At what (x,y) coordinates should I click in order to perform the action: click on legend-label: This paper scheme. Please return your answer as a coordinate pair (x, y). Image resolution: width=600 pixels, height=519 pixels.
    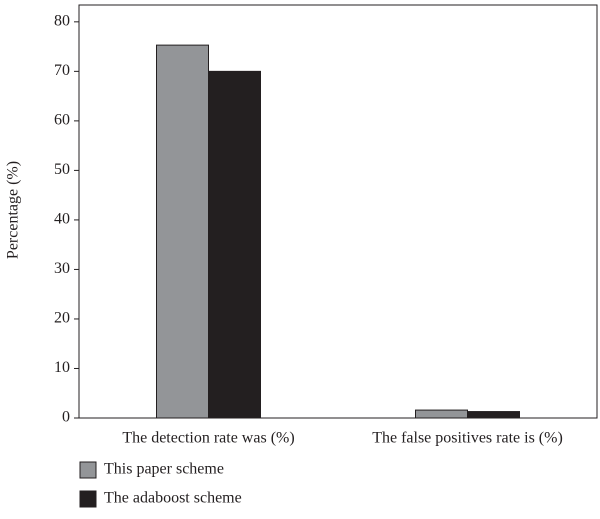
    Looking at the image, I should click on (164, 469).